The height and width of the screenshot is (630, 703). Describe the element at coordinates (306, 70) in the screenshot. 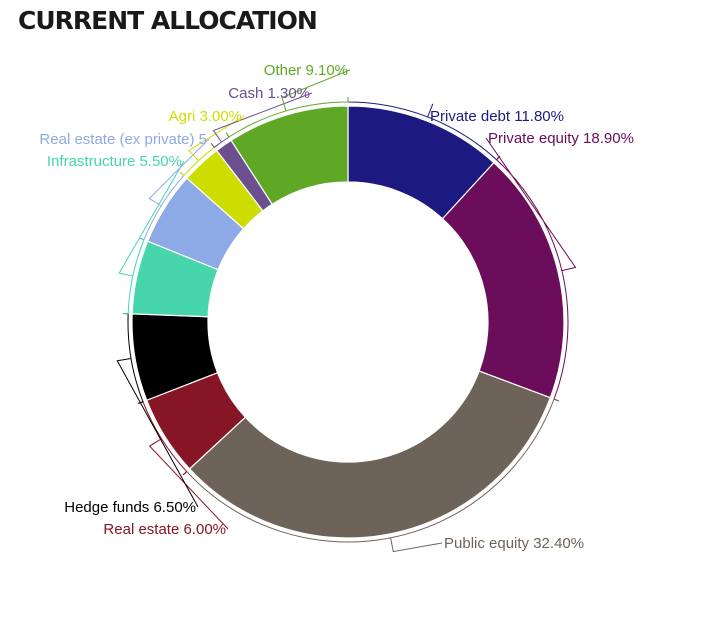

I see `label-other: Other 9.10%` at that location.